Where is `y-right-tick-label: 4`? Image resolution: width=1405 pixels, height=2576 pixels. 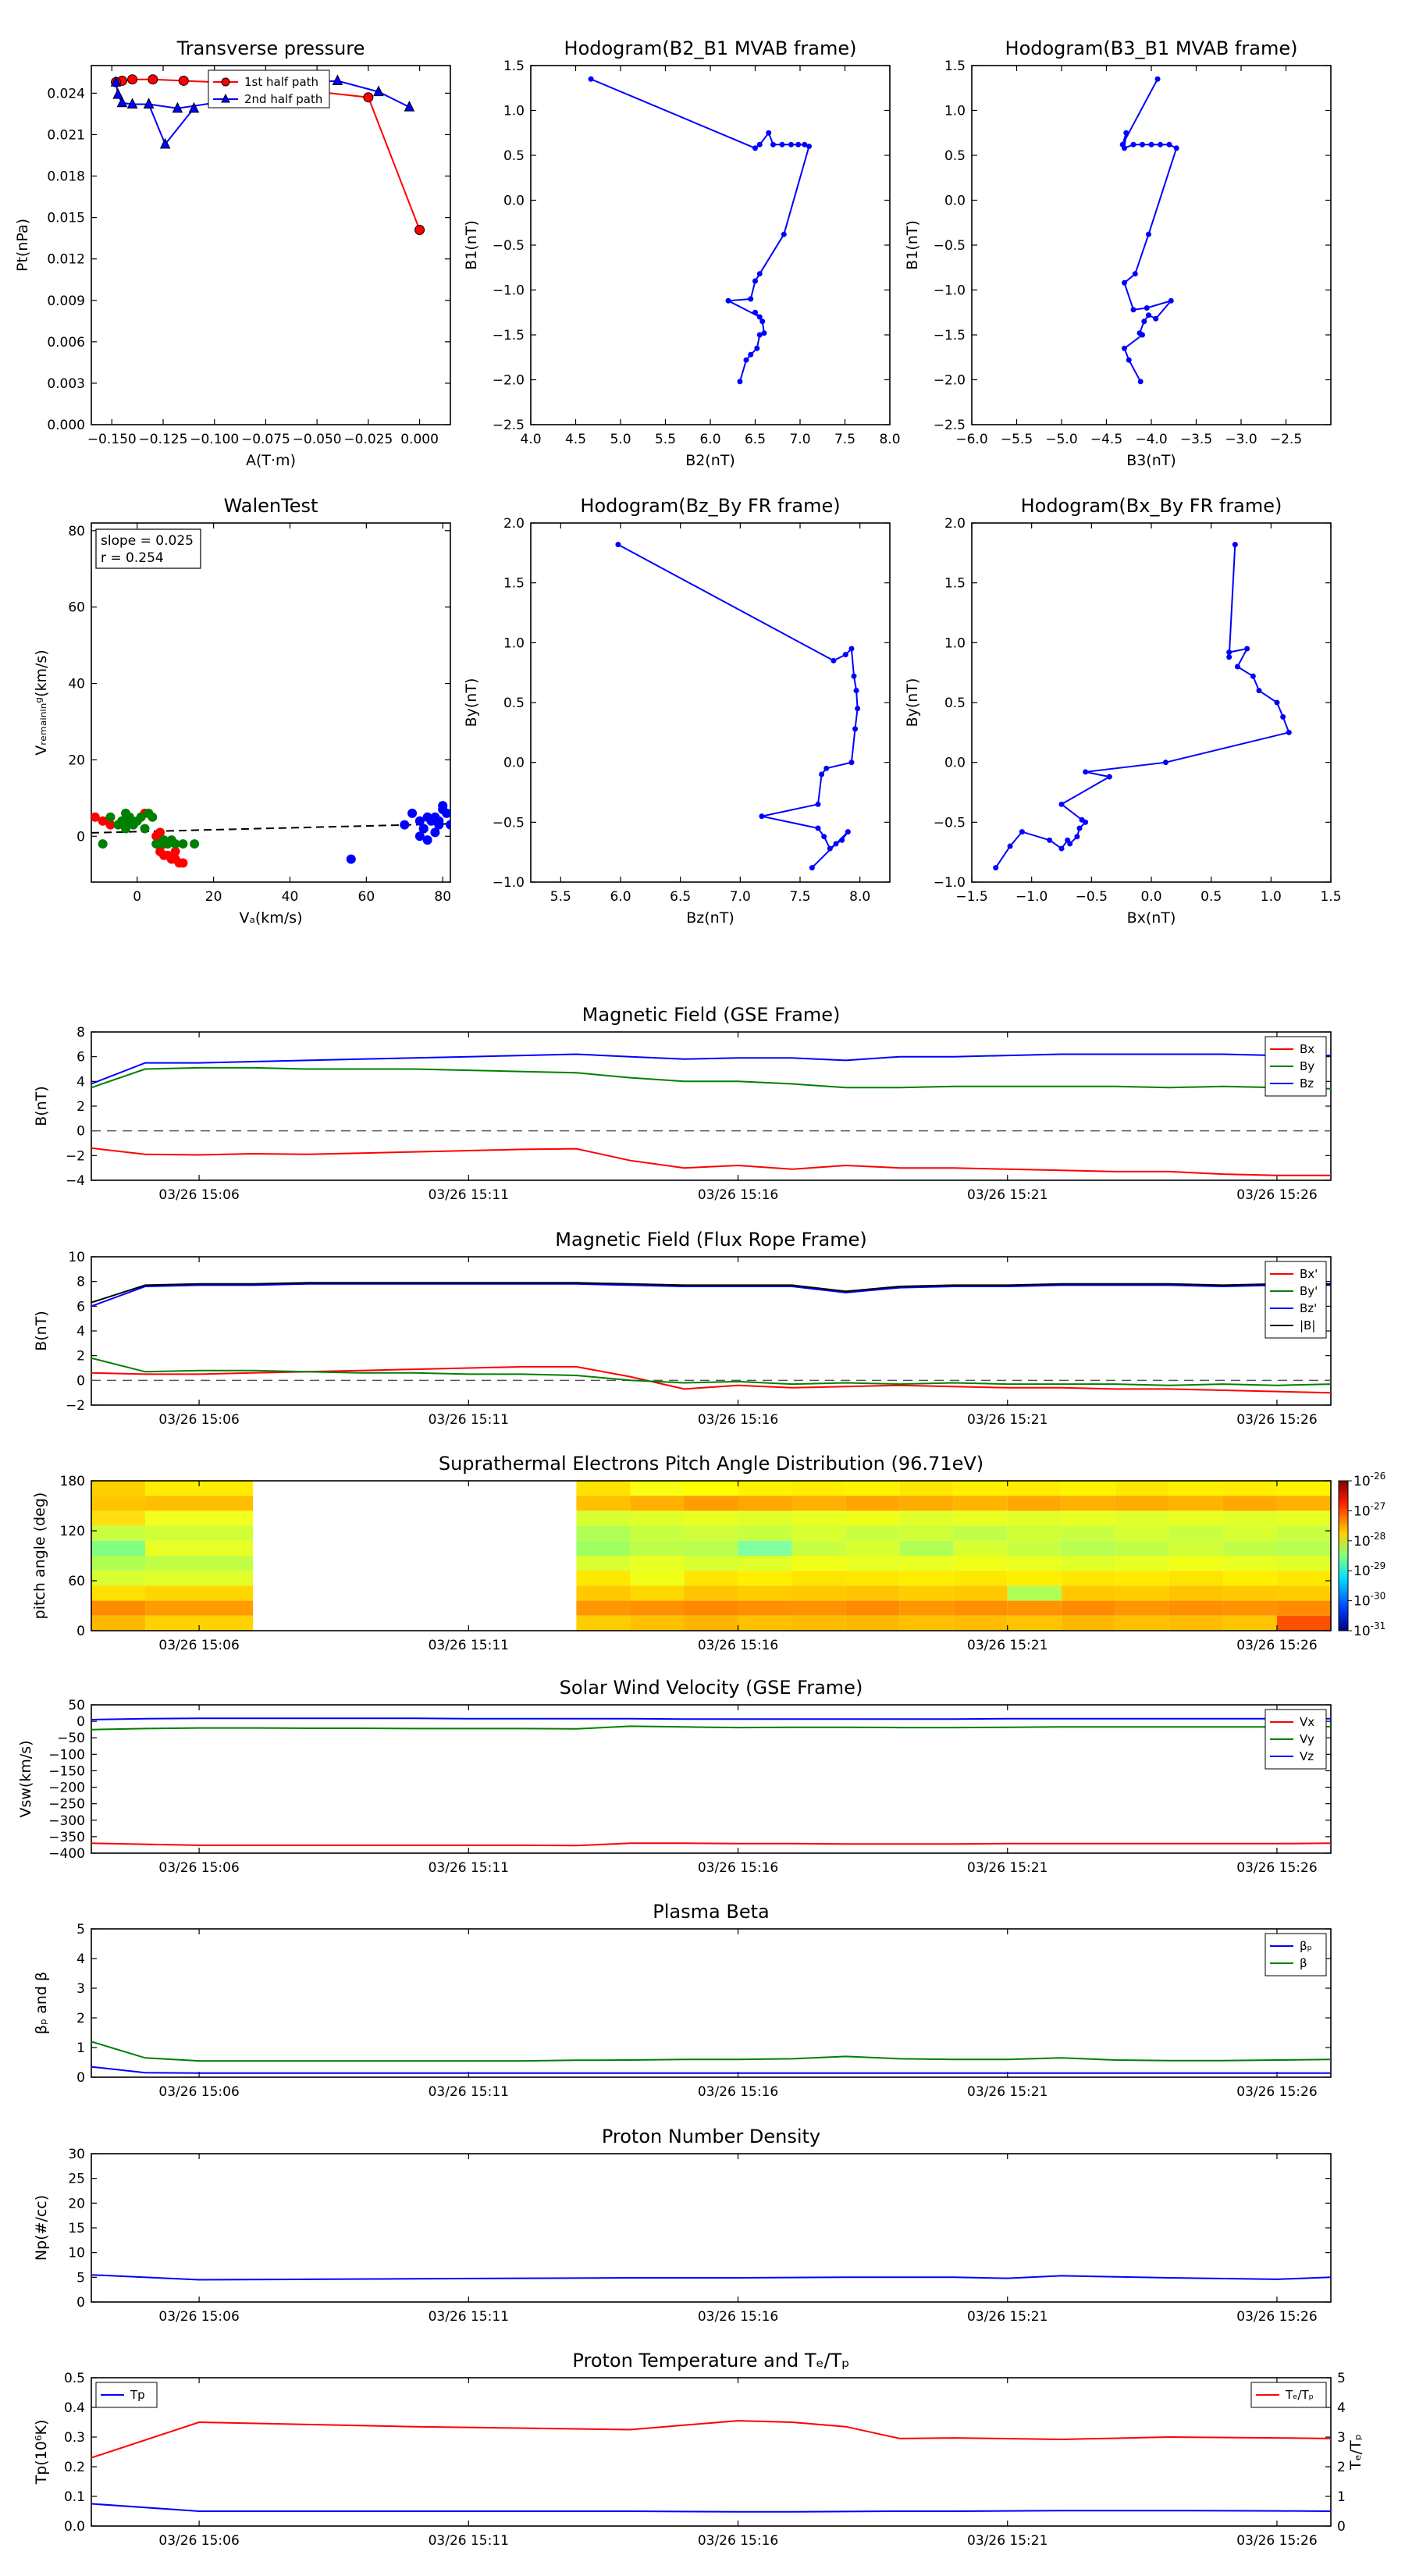 y-right-tick-label: 4 is located at coordinates (1342, 2408).